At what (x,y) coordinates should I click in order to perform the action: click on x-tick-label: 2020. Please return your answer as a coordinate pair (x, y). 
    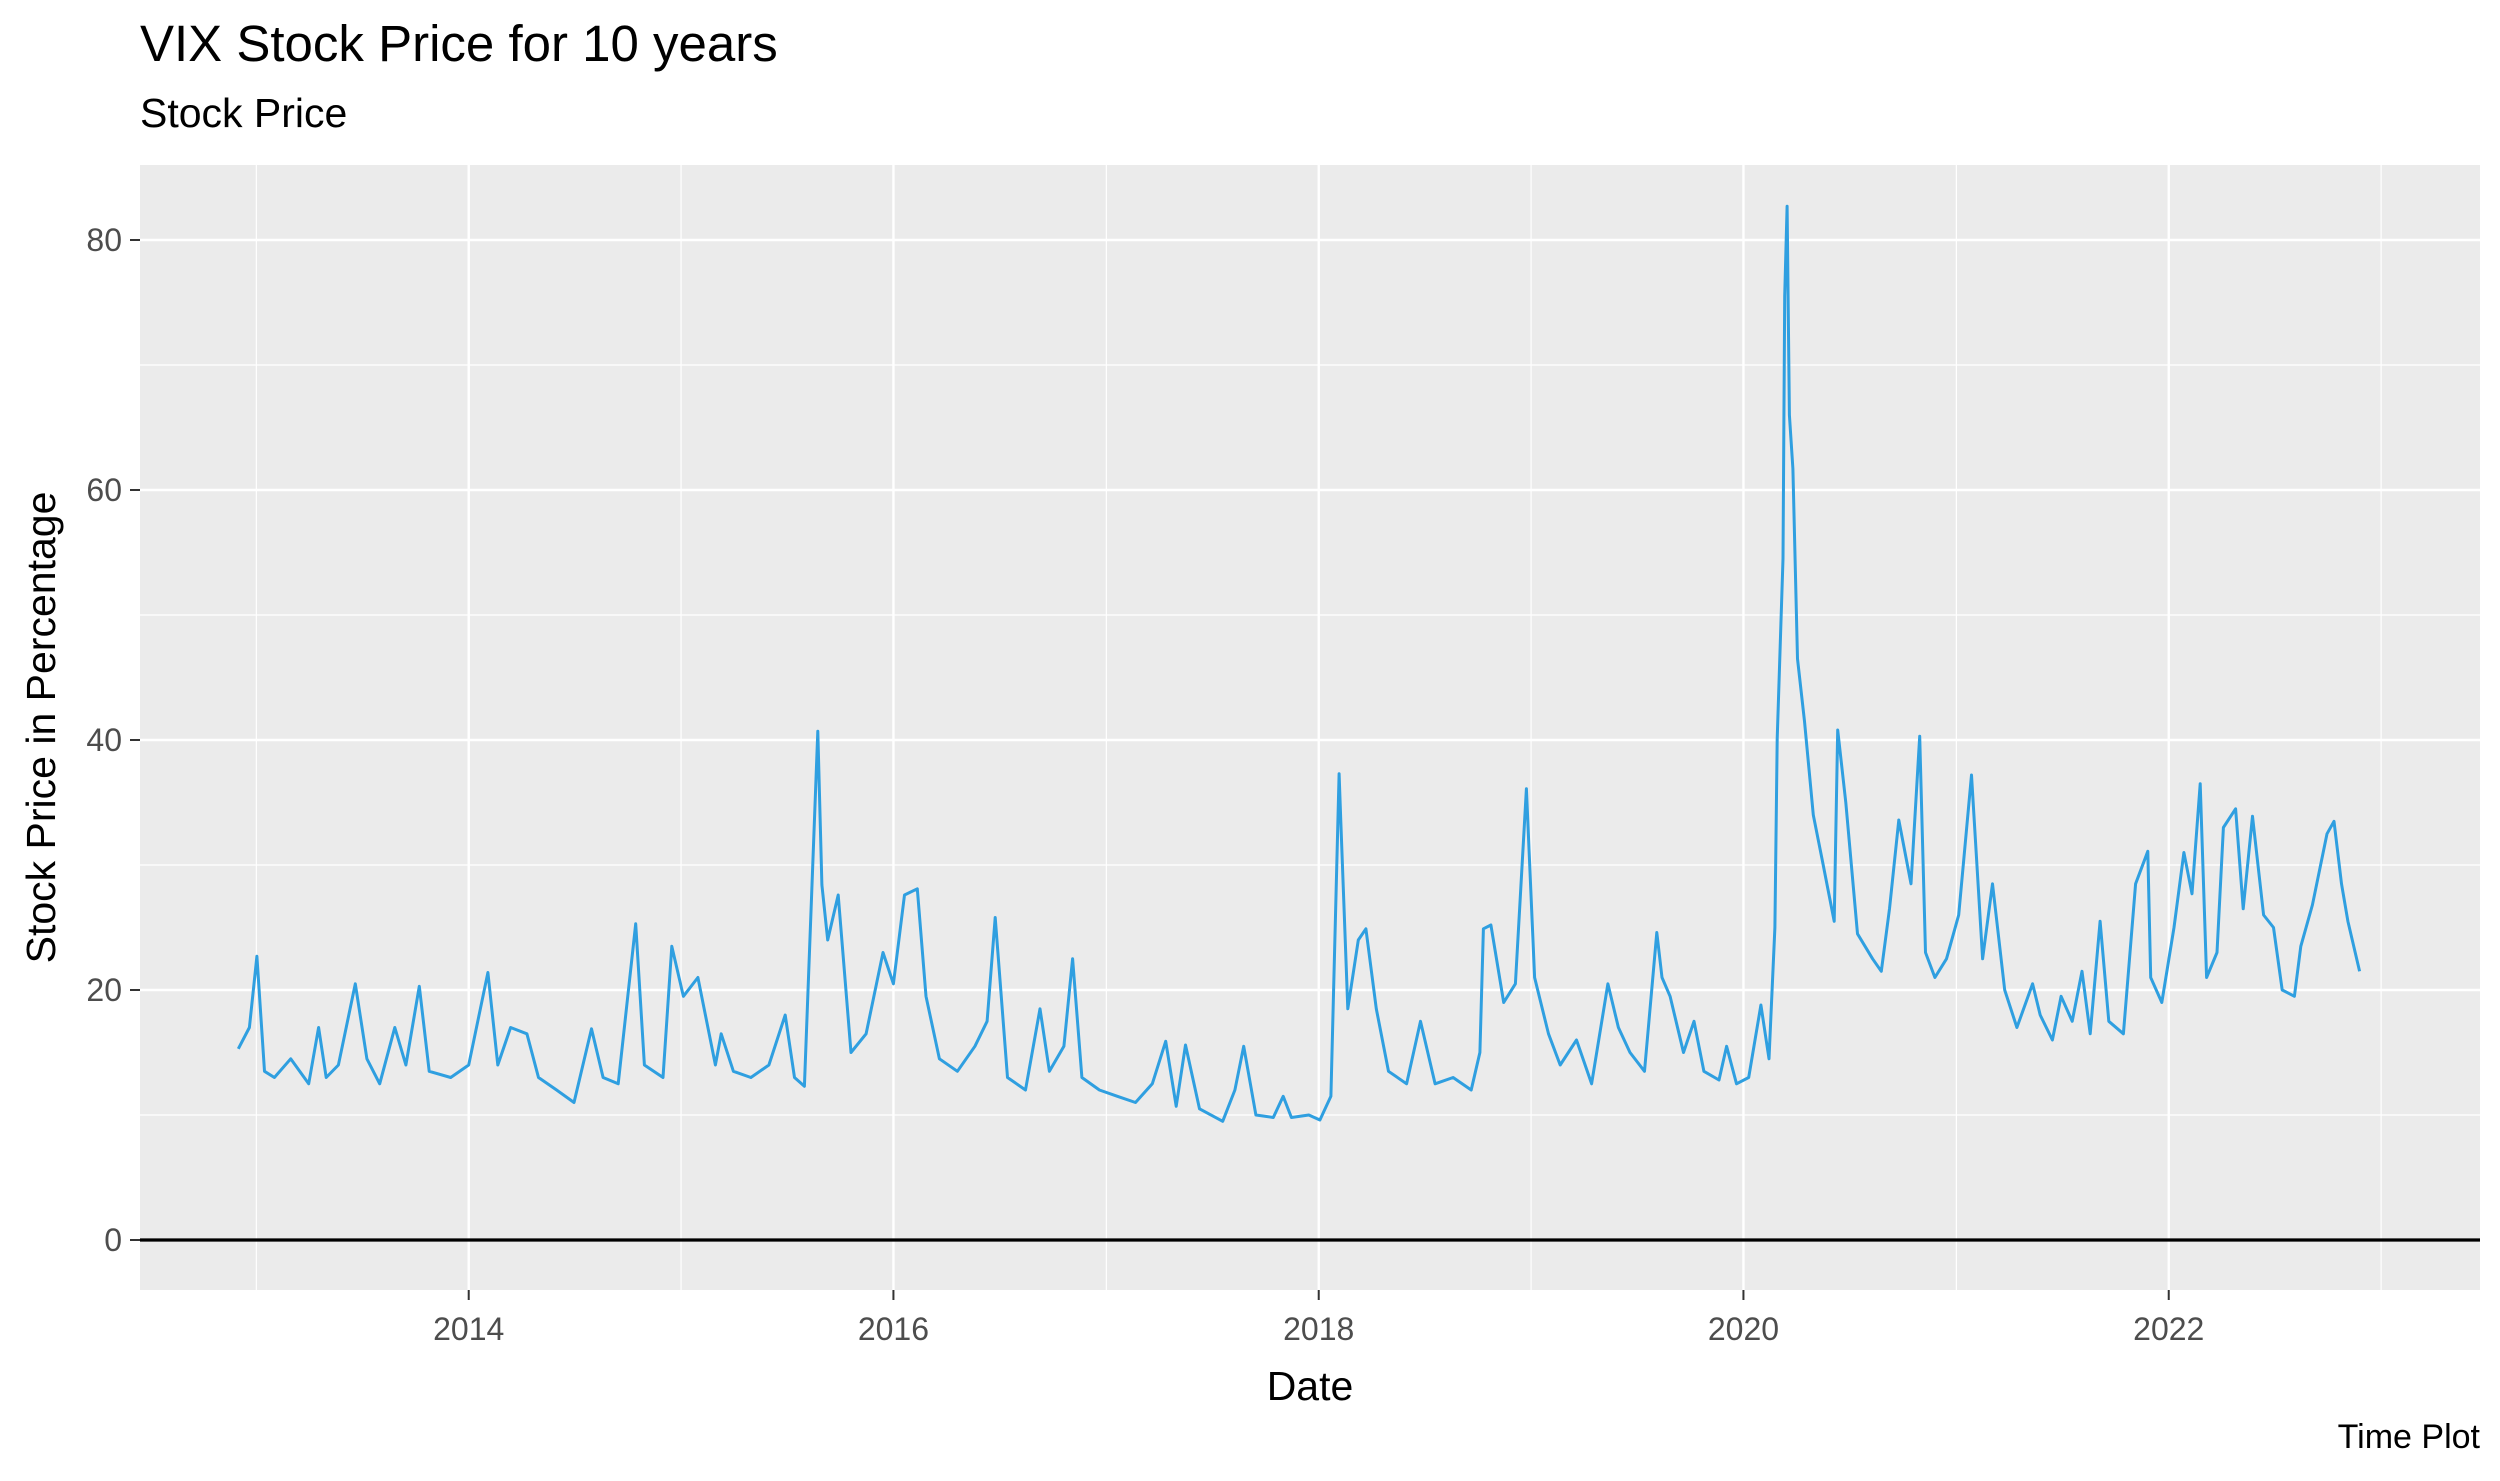
    Looking at the image, I should click on (1743, 1329).